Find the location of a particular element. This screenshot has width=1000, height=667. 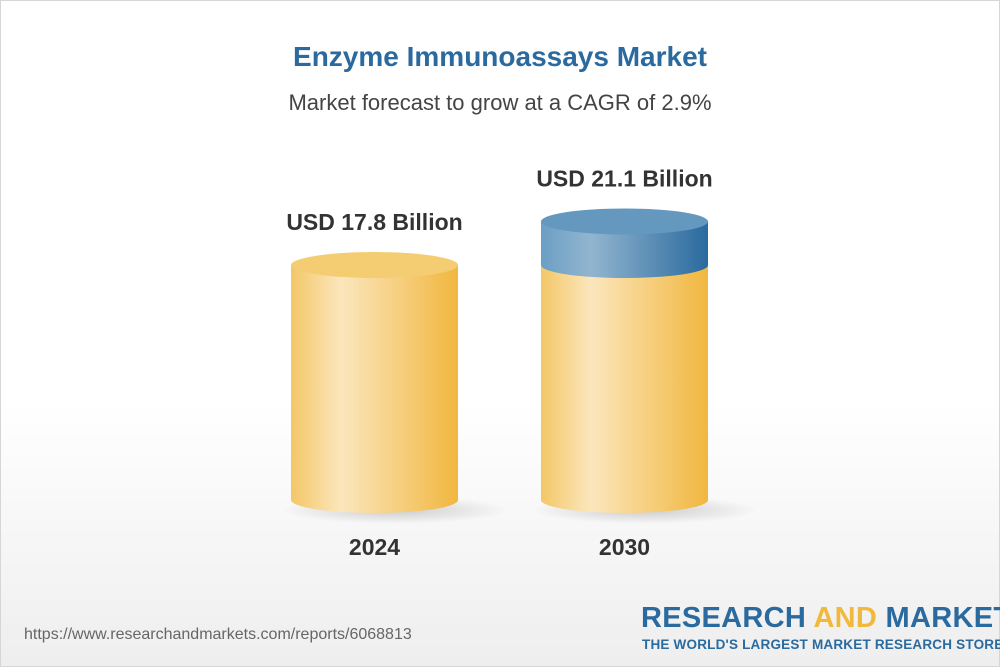

bar-top-2030 is located at coordinates (624, 221).